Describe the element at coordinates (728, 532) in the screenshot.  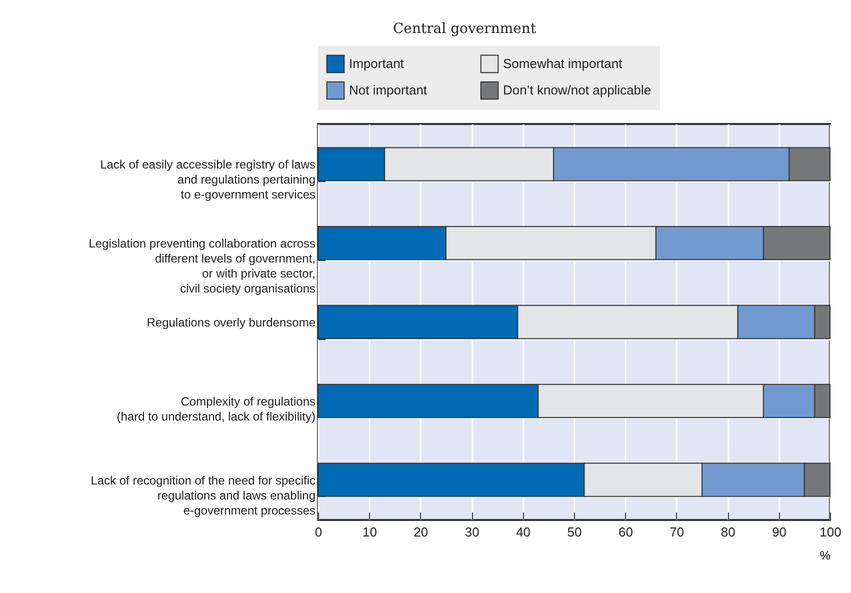
I see `x-tick-label: 80` at that location.